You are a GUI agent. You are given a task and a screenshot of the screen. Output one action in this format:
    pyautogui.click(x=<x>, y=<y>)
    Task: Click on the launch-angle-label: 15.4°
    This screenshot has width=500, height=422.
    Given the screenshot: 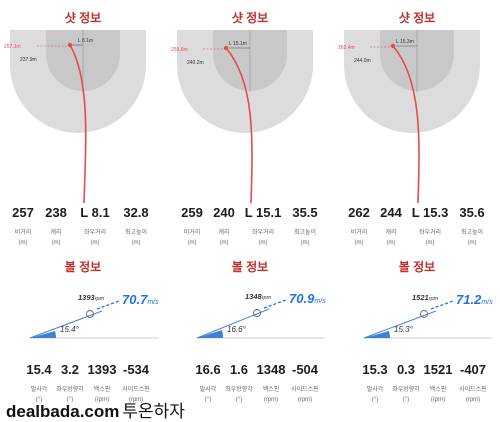 What is the action you would take?
    pyautogui.click(x=70, y=329)
    